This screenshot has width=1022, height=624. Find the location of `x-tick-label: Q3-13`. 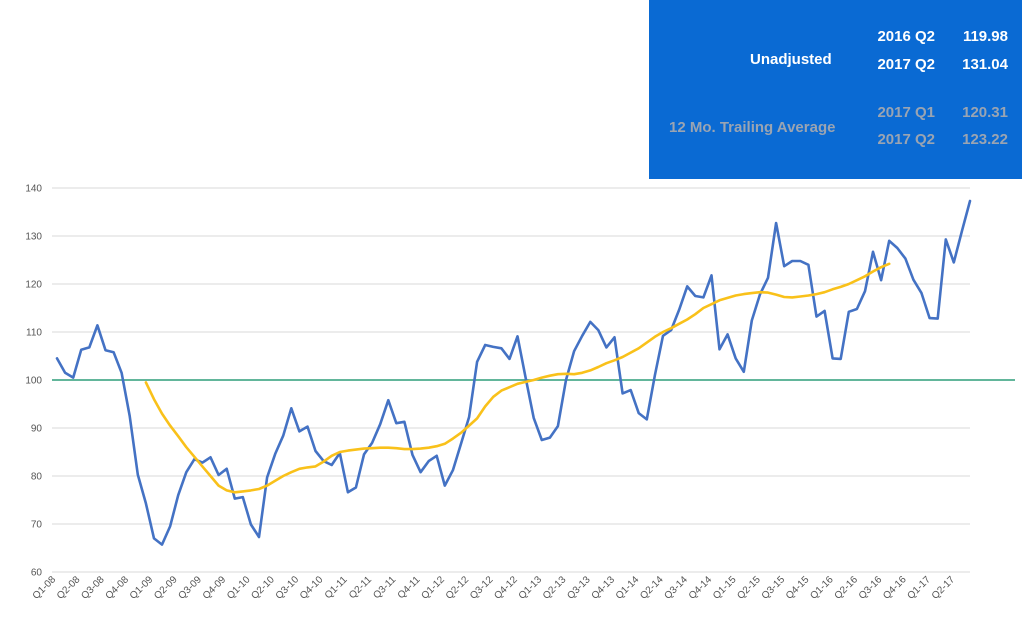

x-tick-label: Q3-13 is located at coordinates (579, 588).